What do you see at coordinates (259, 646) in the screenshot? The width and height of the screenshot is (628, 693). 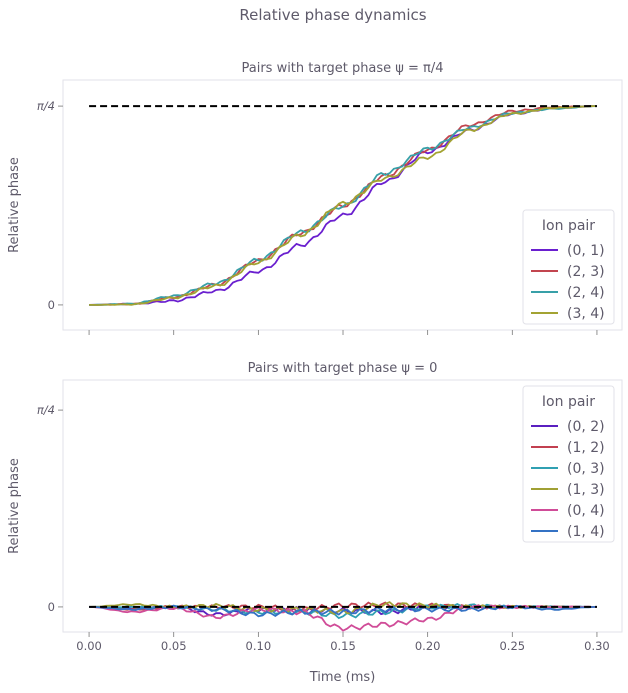 I see `x-tick-label: 0.10` at bounding box center [259, 646].